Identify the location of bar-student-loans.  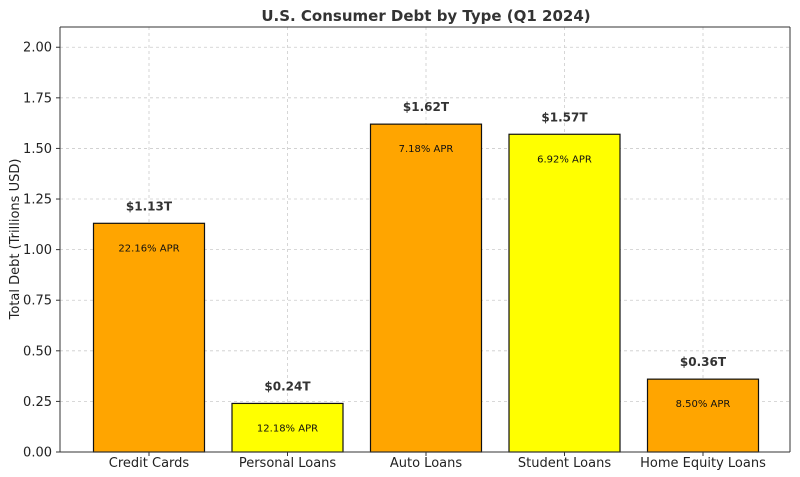
(564, 293).